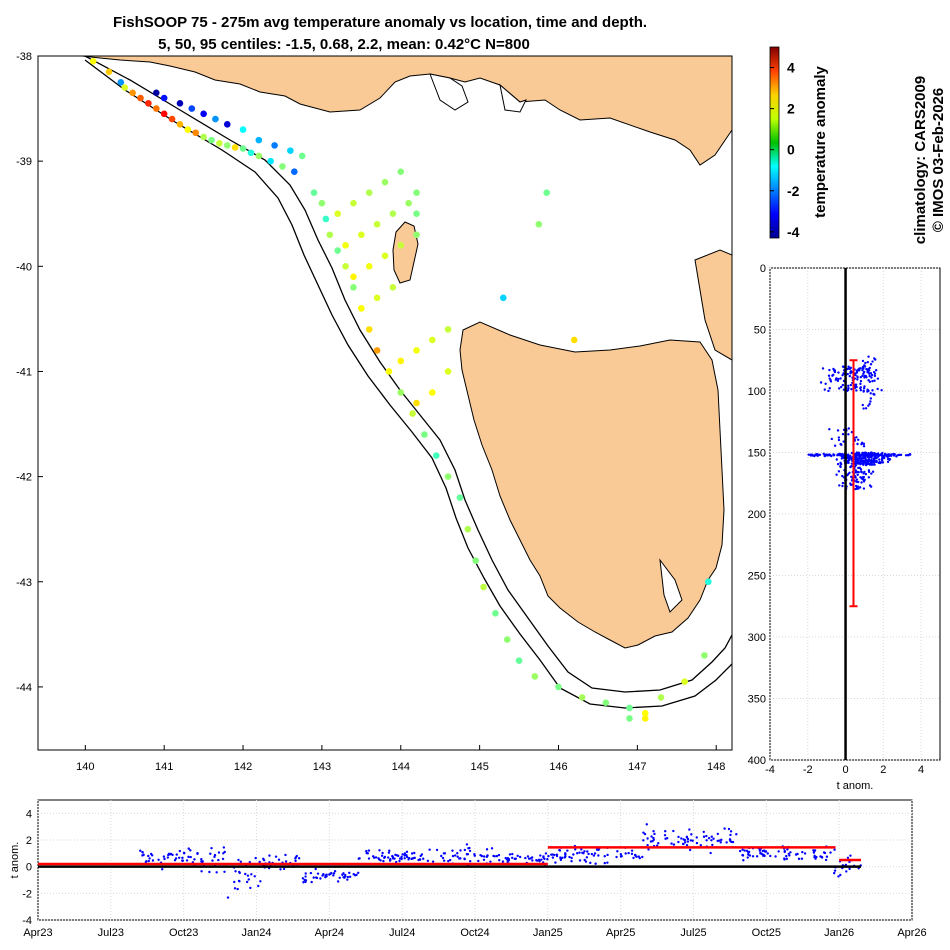 Image resolution: width=950 pixels, height=950 pixels. What do you see at coordinates (757, 515) in the screenshot?
I see `depth-ytick-label: 200` at bounding box center [757, 515].